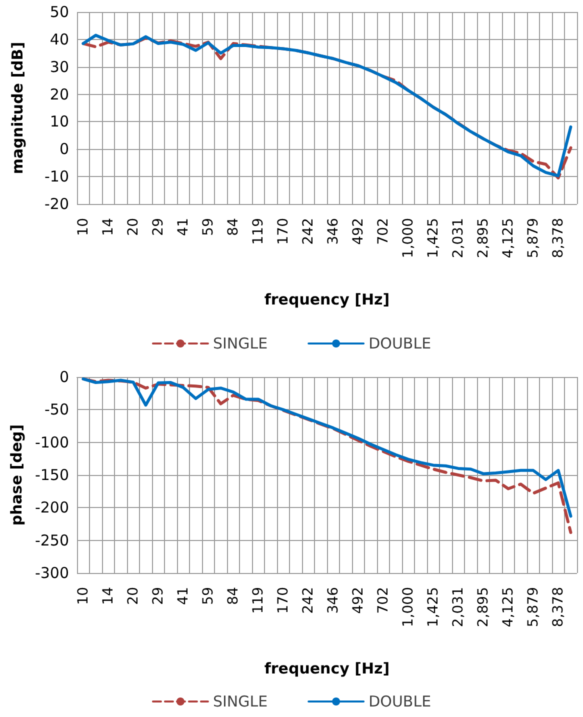 This screenshot has height=717, width=583. I want to click on y-tick-label: -200, so click(51, 507).